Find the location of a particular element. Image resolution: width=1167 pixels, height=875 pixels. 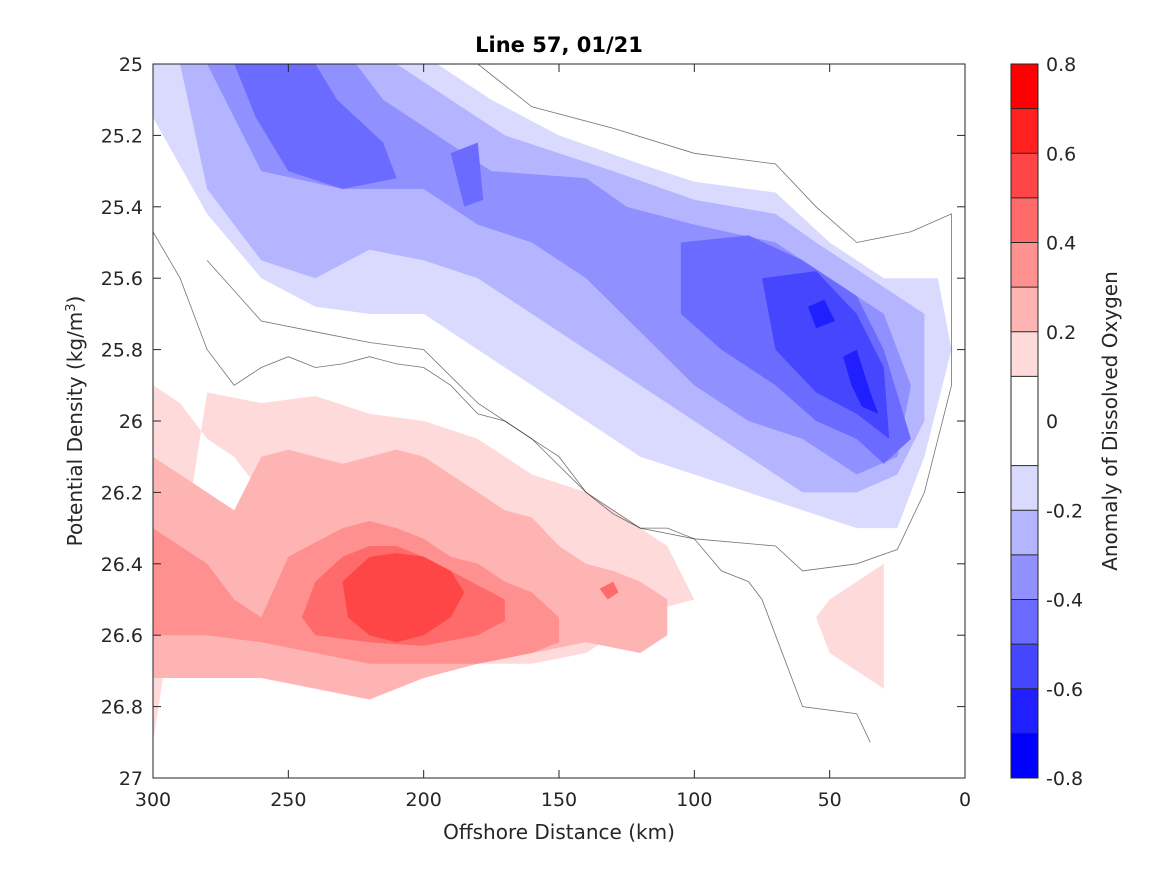

colorbar-tick-label: -0.4 is located at coordinates (1064, 601).